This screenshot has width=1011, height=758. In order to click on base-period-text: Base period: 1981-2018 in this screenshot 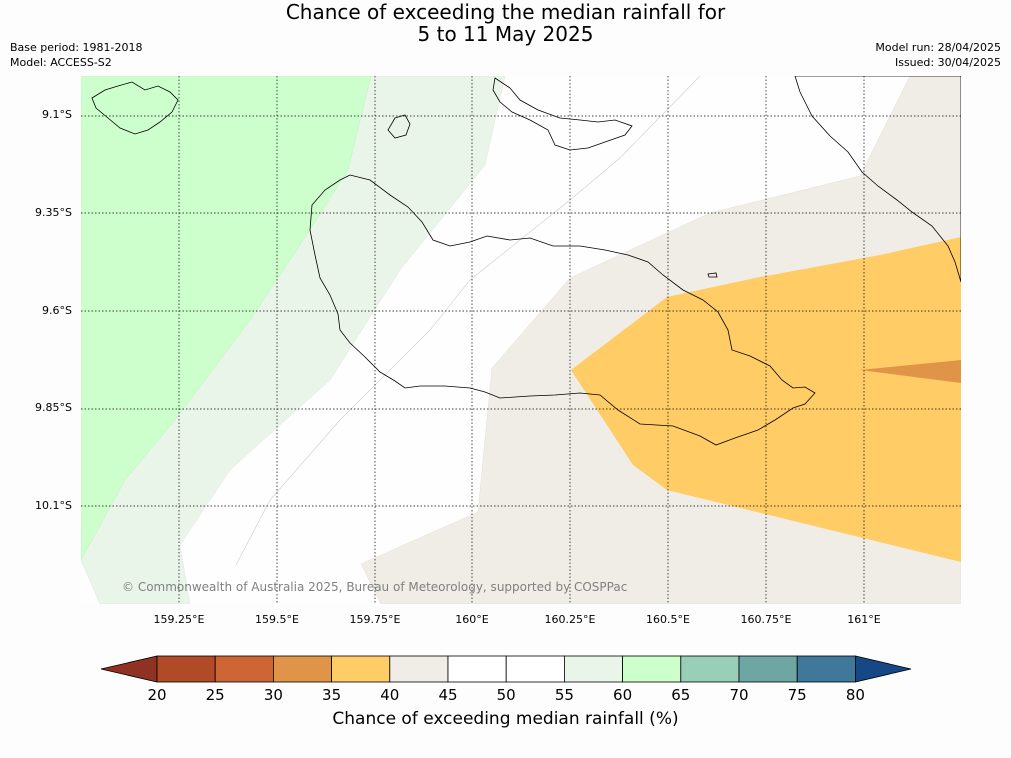, I will do `click(76, 47)`.